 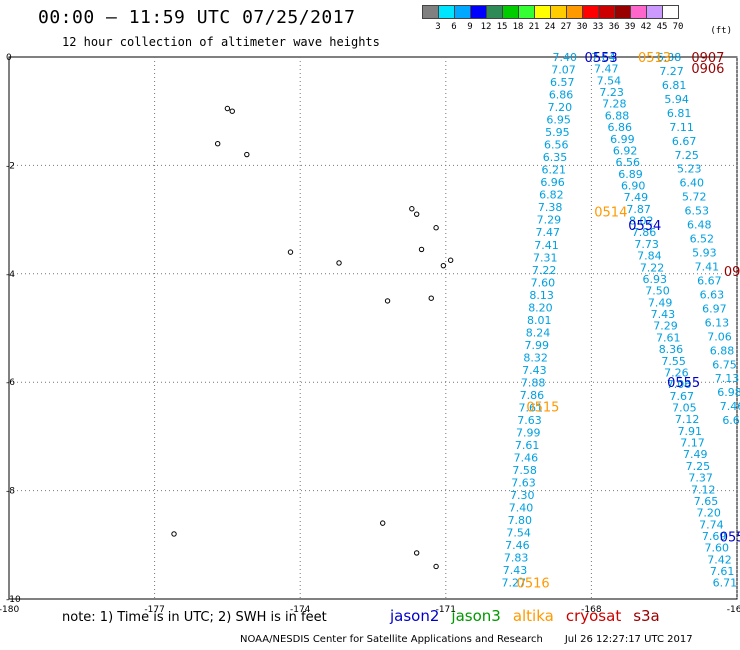 What do you see at coordinates (724, 364) in the screenshot?
I see `wave-height-value: 6.75` at bounding box center [724, 364].